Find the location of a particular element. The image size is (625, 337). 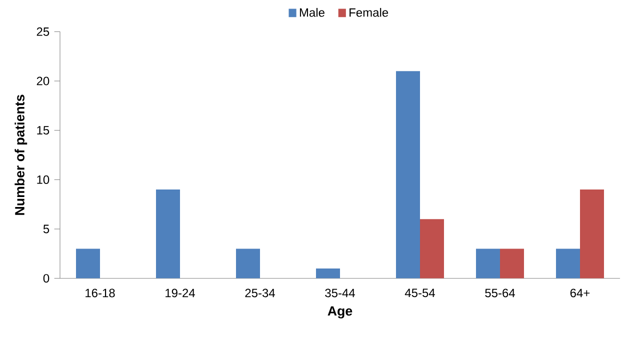

y-tick-label: 0 is located at coordinates (46, 278).